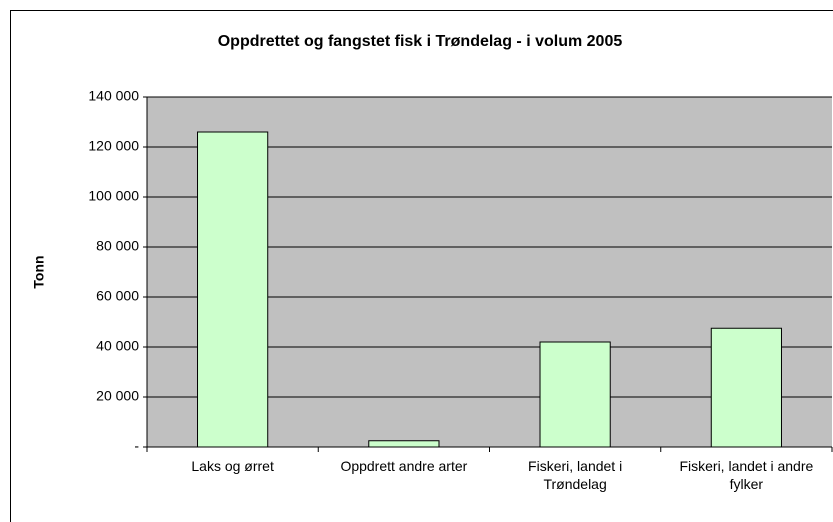 The height and width of the screenshot is (522, 833). What do you see at coordinates (113, 196) in the screenshot?
I see `y-tick-label: 100 000` at bounding box center [113, 196].